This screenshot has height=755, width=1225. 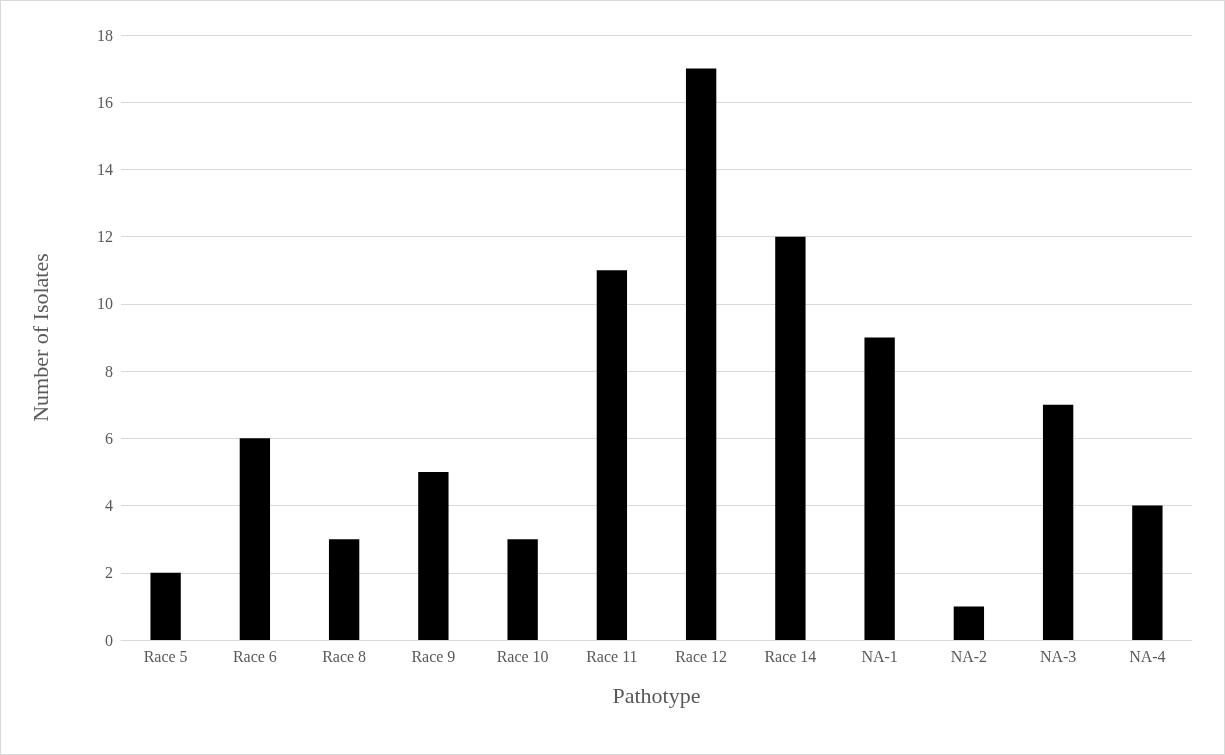 I want to click on x-tick-label: NA-2, so click(x=969, y=656).